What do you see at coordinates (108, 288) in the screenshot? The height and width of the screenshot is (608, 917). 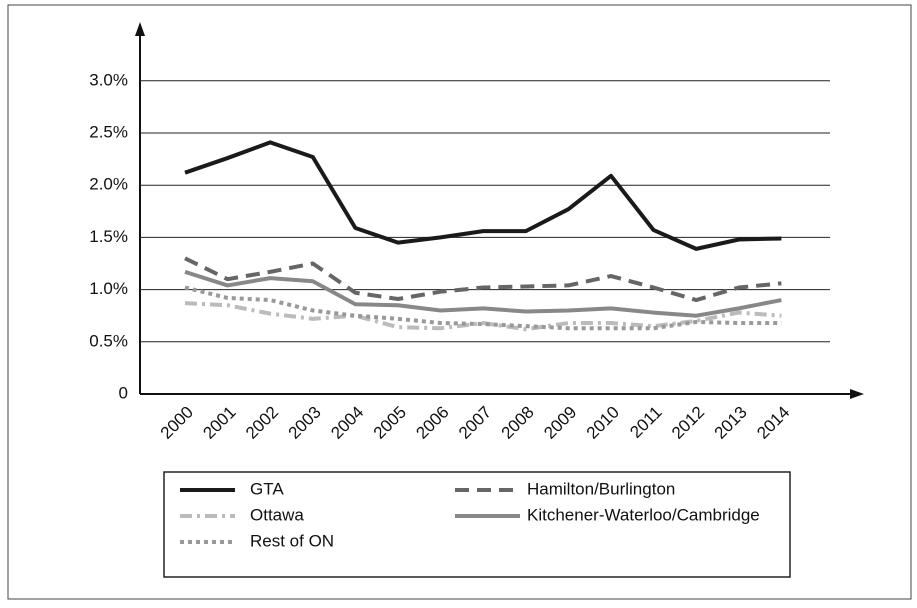 I see `y-tick-label: 1.0%` at bounding box center [108, 288].